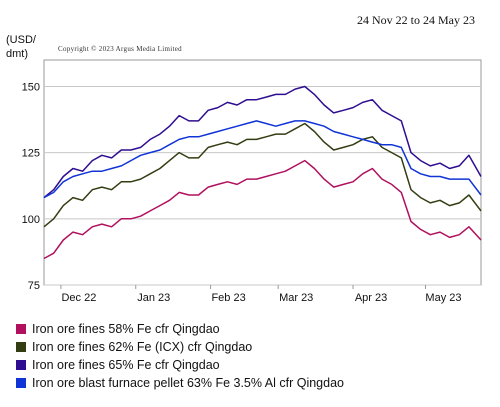 This screenshot has width=500, height=407. Describe the element at coordinates (228, 298) in the screenshot. I see `x-tick-label: Feb 23` at that location.